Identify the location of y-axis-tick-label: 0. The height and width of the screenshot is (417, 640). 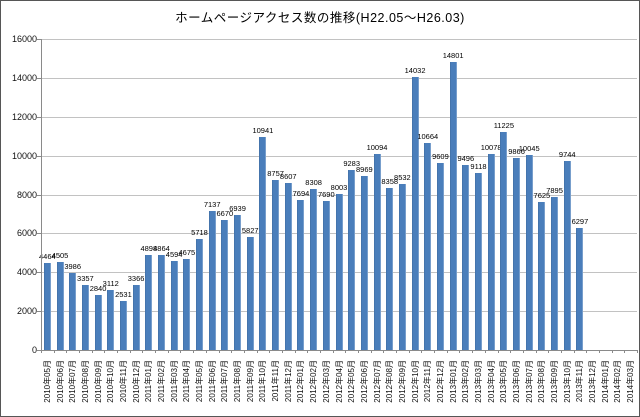
(34, 350).